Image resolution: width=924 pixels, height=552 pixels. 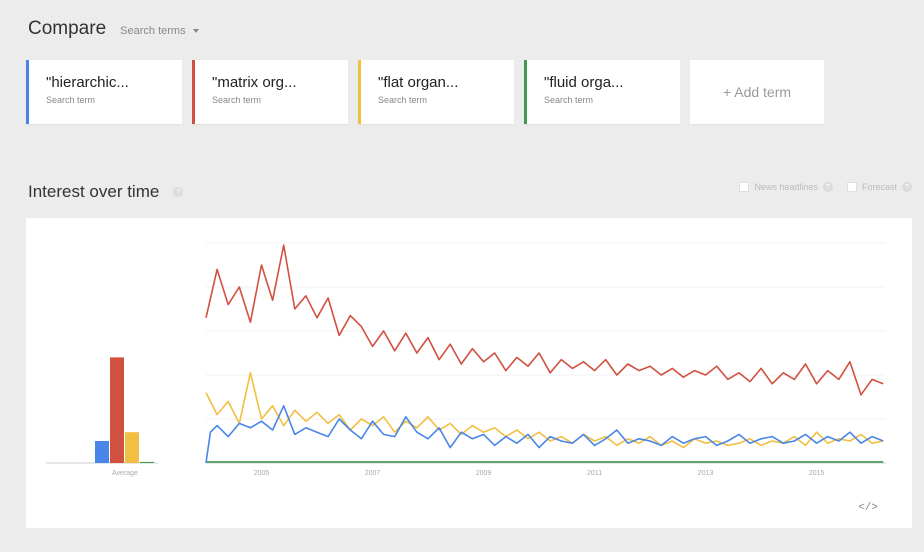 What do you see at coordinates (373, 473) in the screenshot?
I see `x-tick-label: 2007` at bounding box center [373, 473].